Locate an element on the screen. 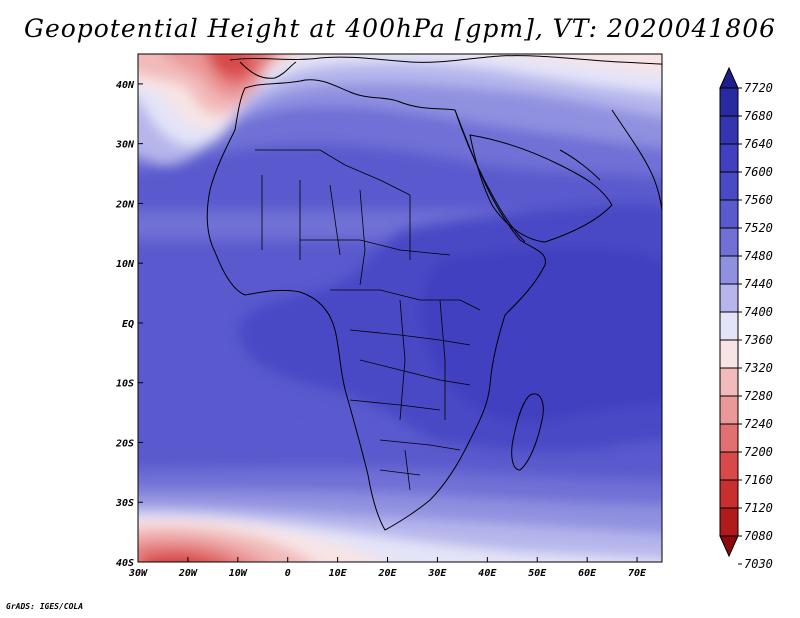 This screenshot has width=800, height=618. colorbar-label: 7720 is located at coordinates (758, 88).